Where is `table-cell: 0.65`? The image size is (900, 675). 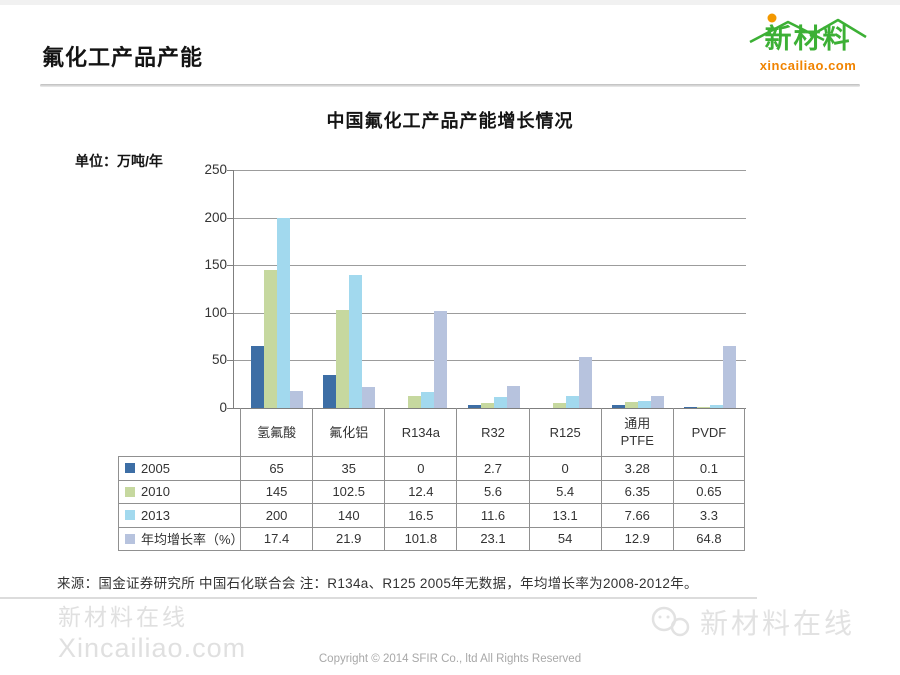 table-cell: 0.65 is located at coordinates (708, 491).